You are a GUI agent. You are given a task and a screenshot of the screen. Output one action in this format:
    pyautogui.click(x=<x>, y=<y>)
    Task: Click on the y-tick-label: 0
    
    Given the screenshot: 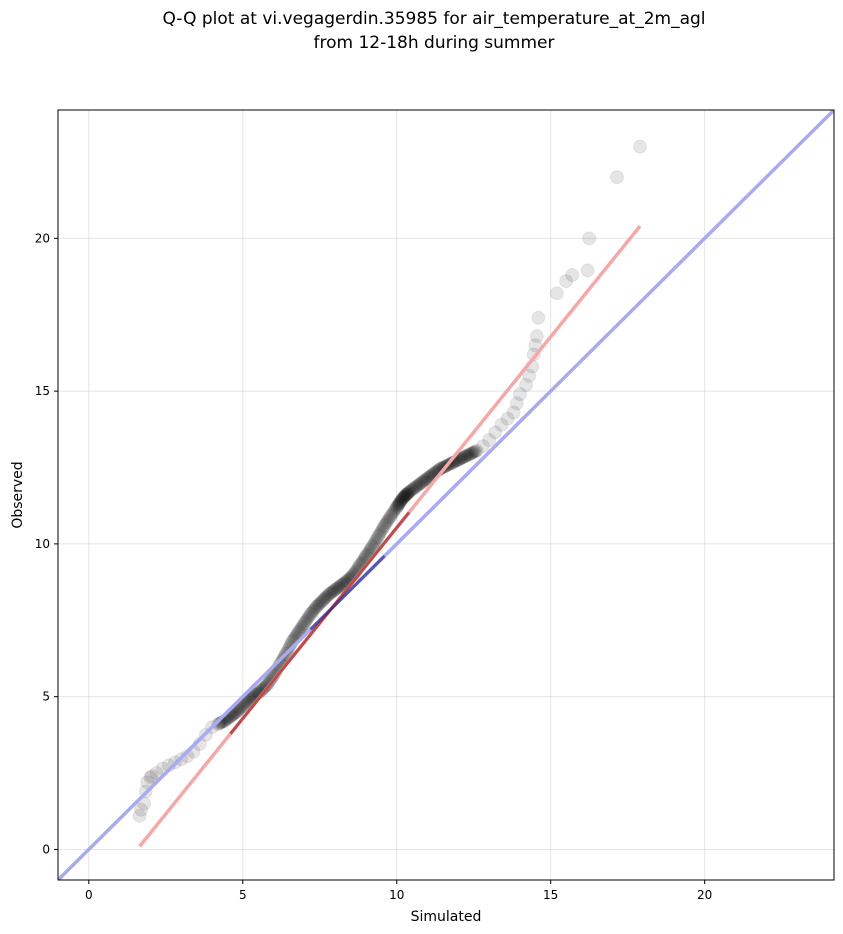 What is the action you would take?
    pyautogui.click(x=46, y=849)
    